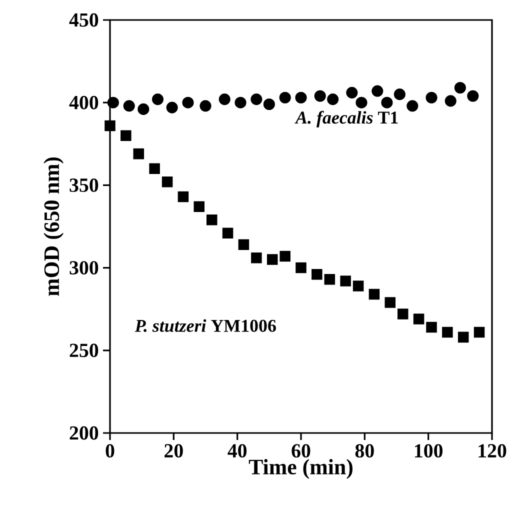 This screenshot has width=513, height=514. What do you see at coordinates (237, 451) in the screenshot?
I see `x-tick-label: 40` at bounding box center [237, 451].